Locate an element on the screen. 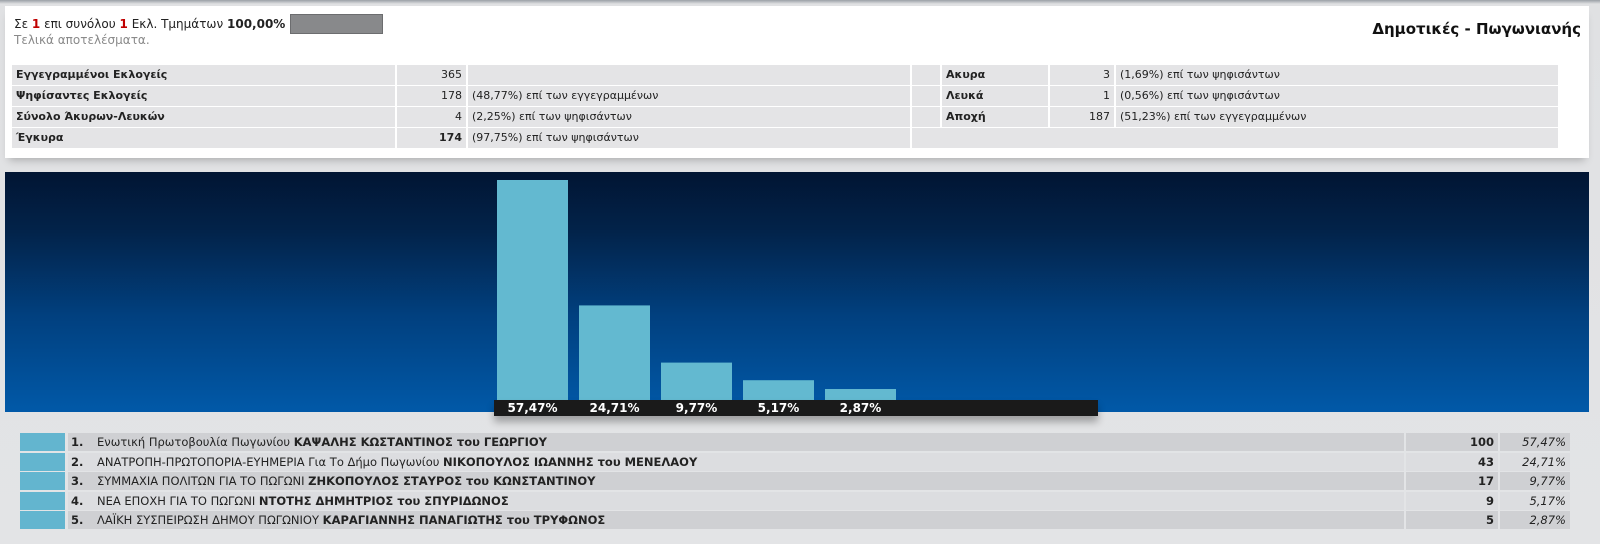 This screenshot has width=1600, height=544. stat-note-abstention: (51,23%) επί των εγγεγραμμένων is located at coordinates (1337, 117).